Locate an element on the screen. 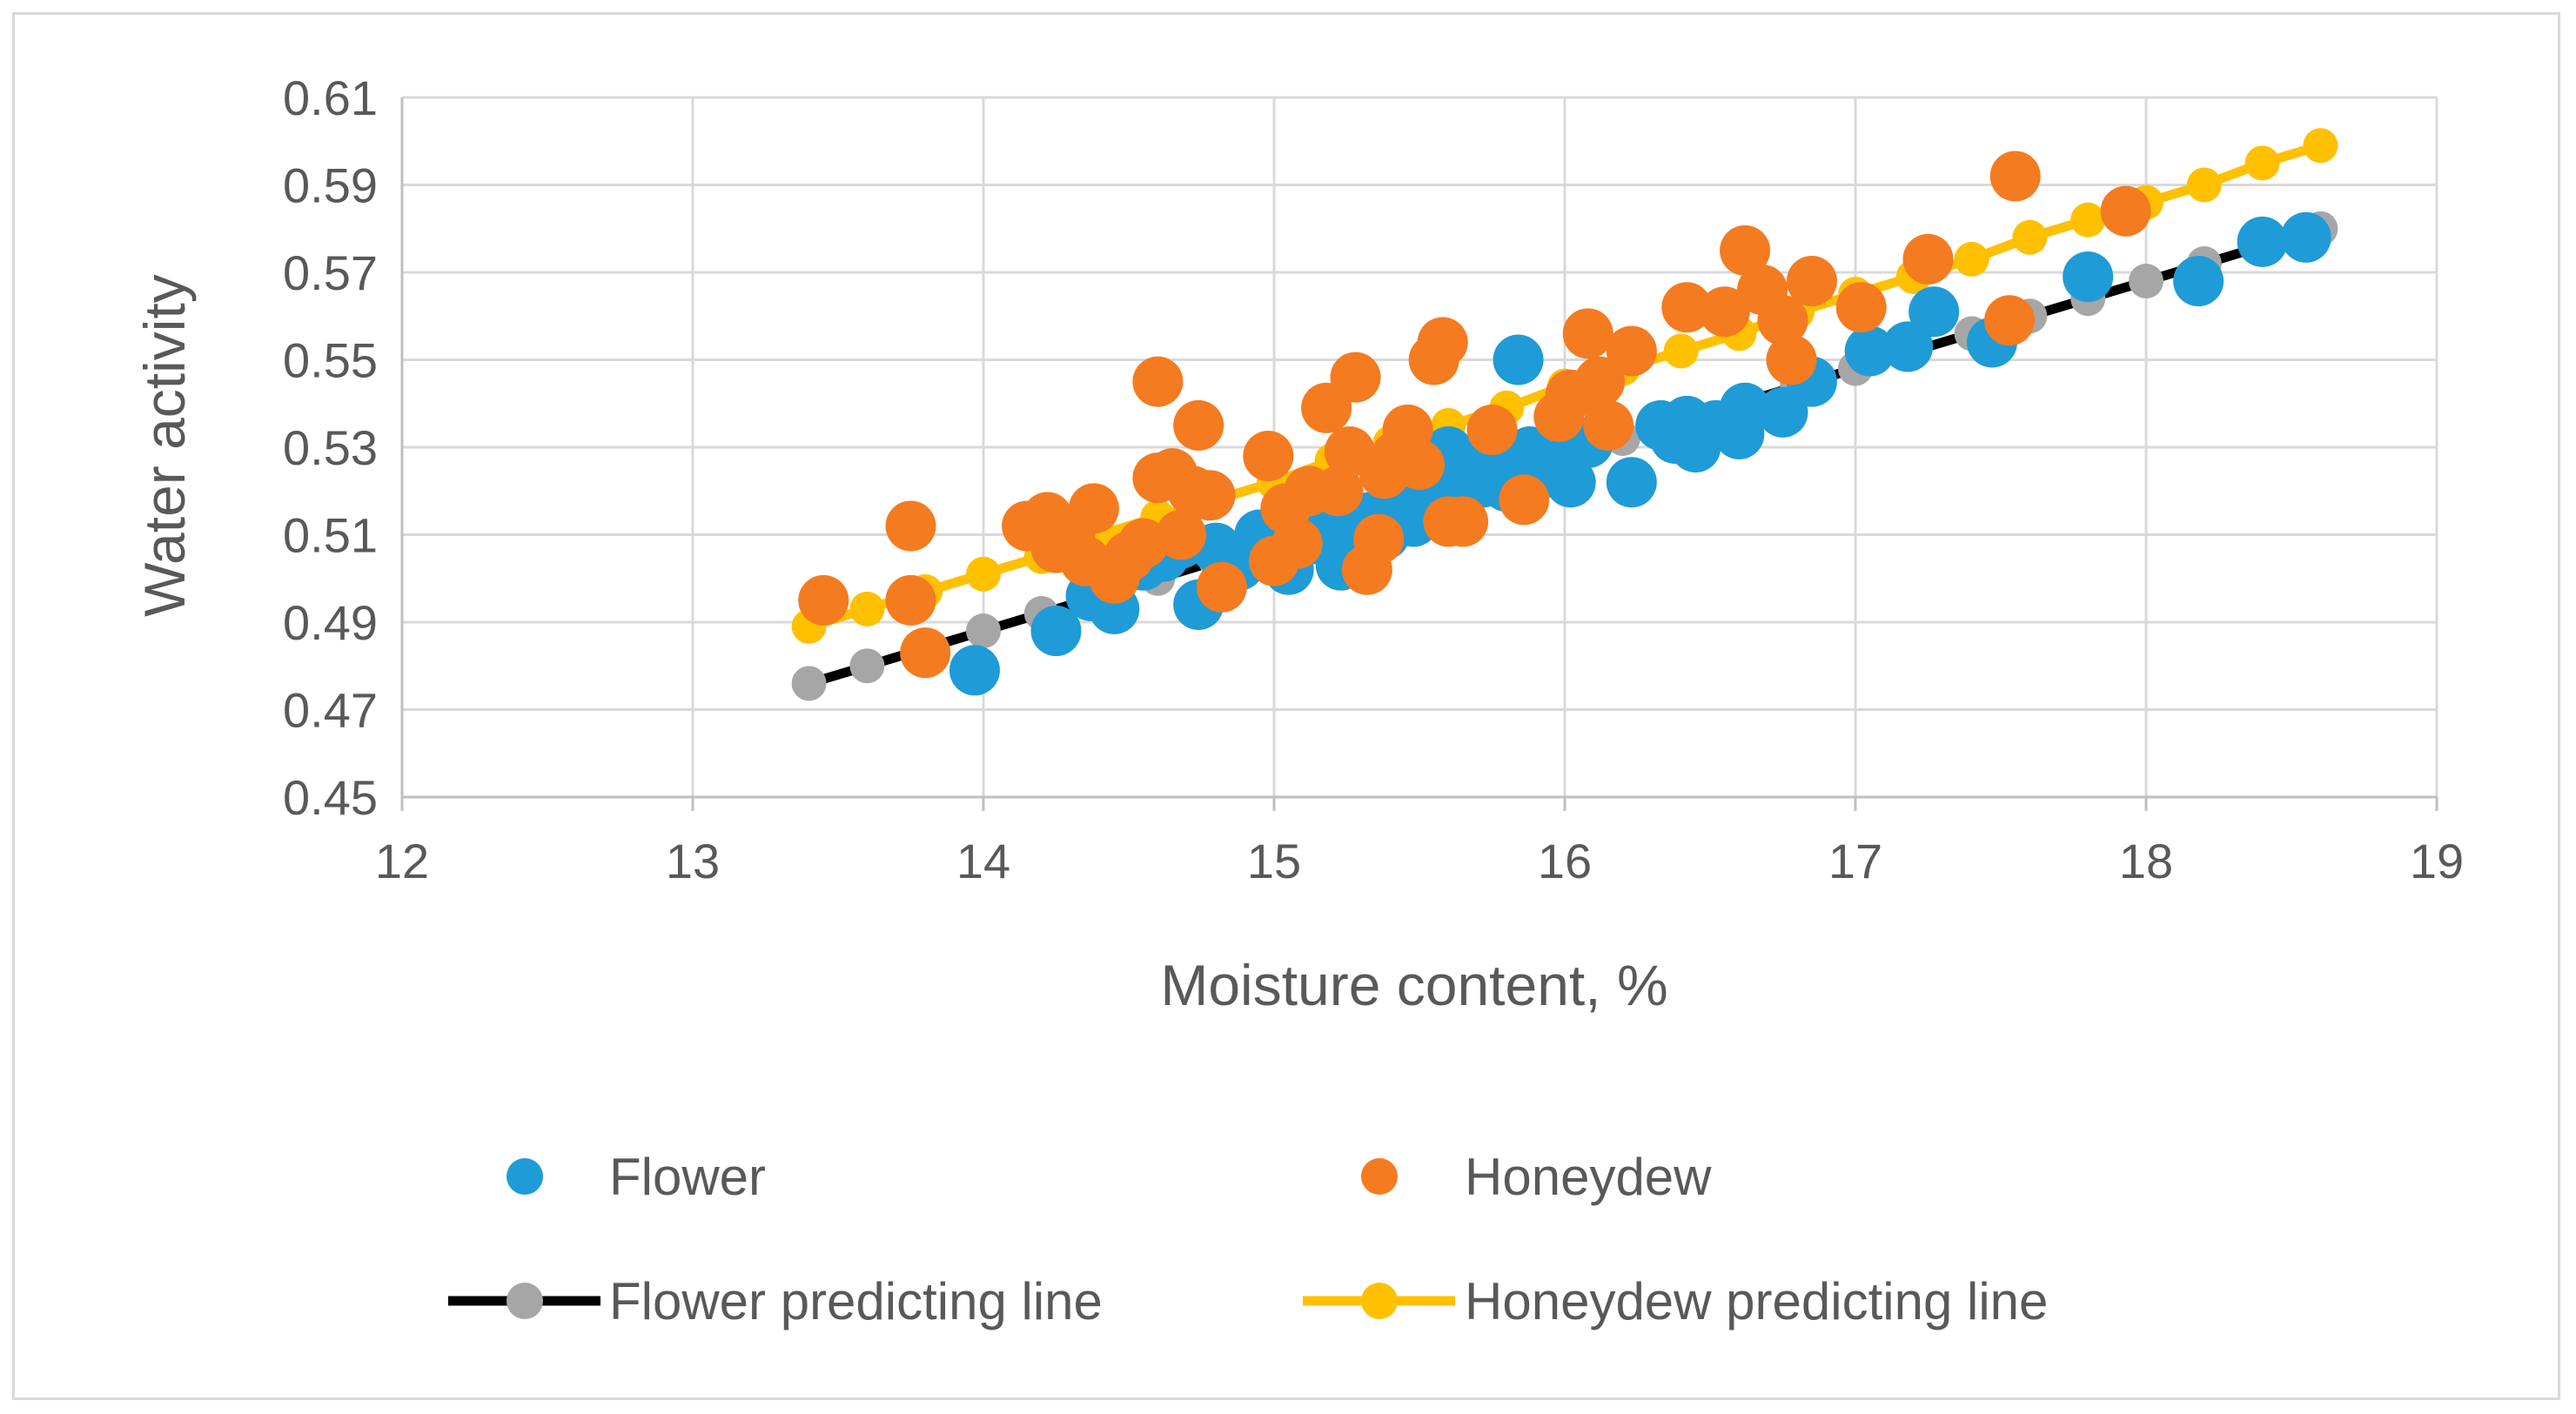  x-tick-label: 18 is located at coordinates (2146, 861).